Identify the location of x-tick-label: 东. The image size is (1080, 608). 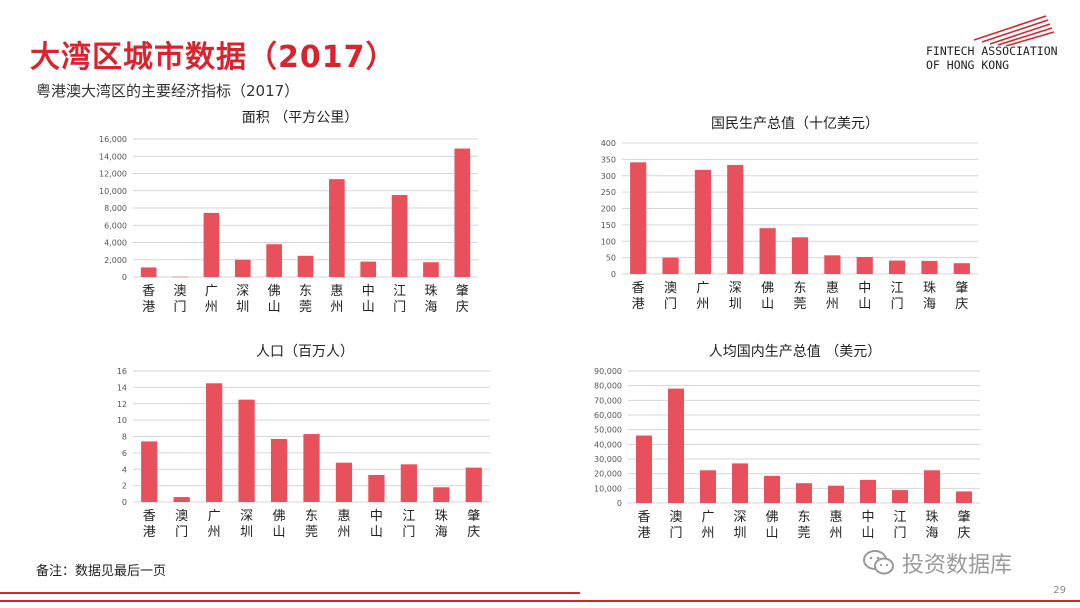
(305, 291).